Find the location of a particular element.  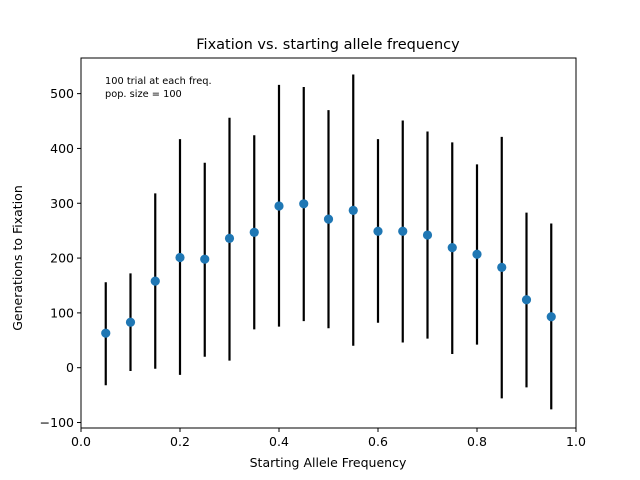

x-tick-label: 0.0 is located at coordinates (81, 441).